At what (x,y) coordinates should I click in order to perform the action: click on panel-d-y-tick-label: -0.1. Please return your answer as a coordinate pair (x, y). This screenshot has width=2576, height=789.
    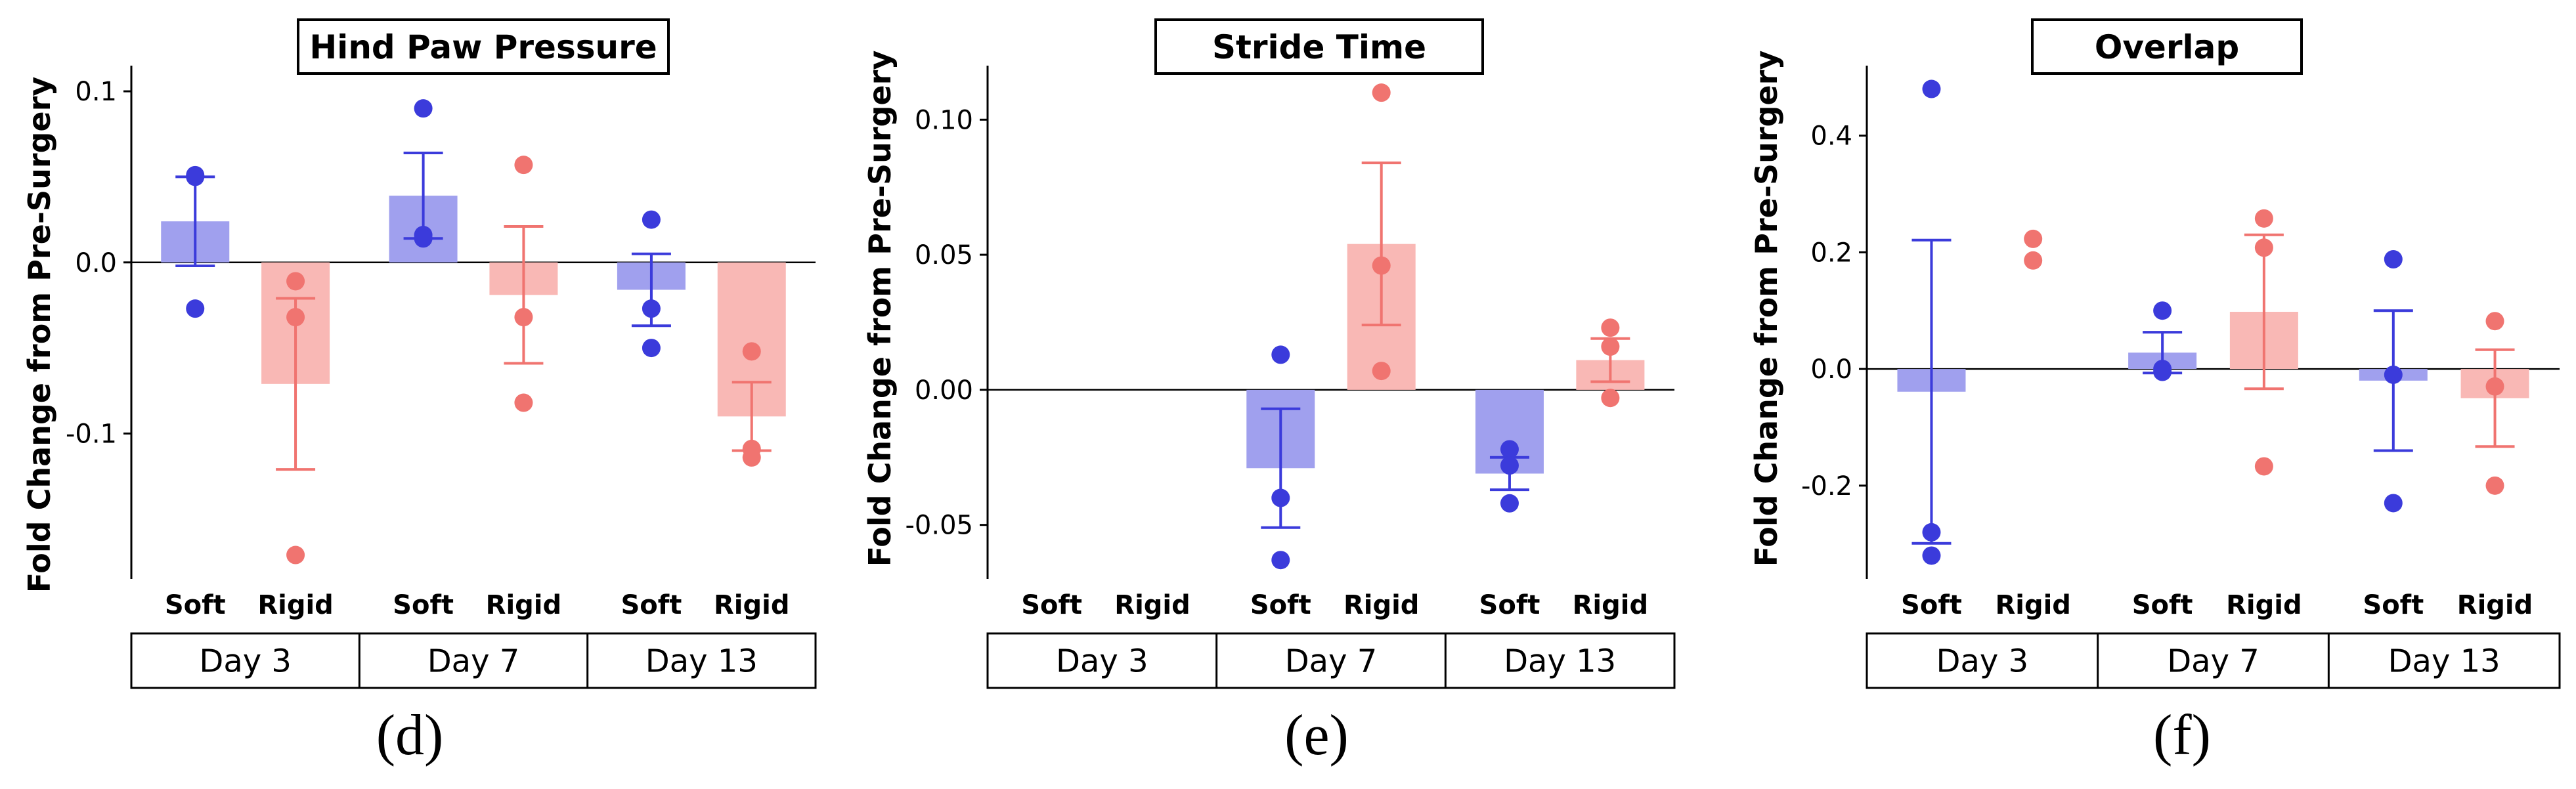
    Looking at the image, I should click on (92, 434).